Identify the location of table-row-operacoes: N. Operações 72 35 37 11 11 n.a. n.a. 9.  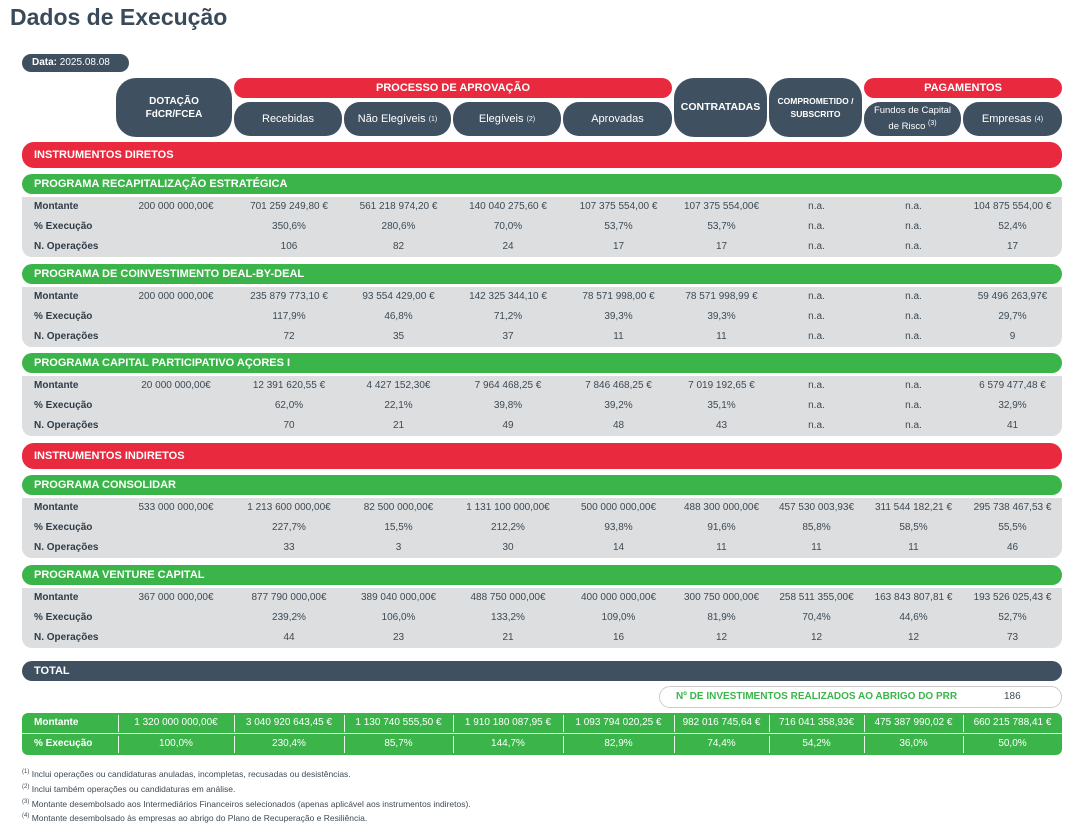
(542, 337).